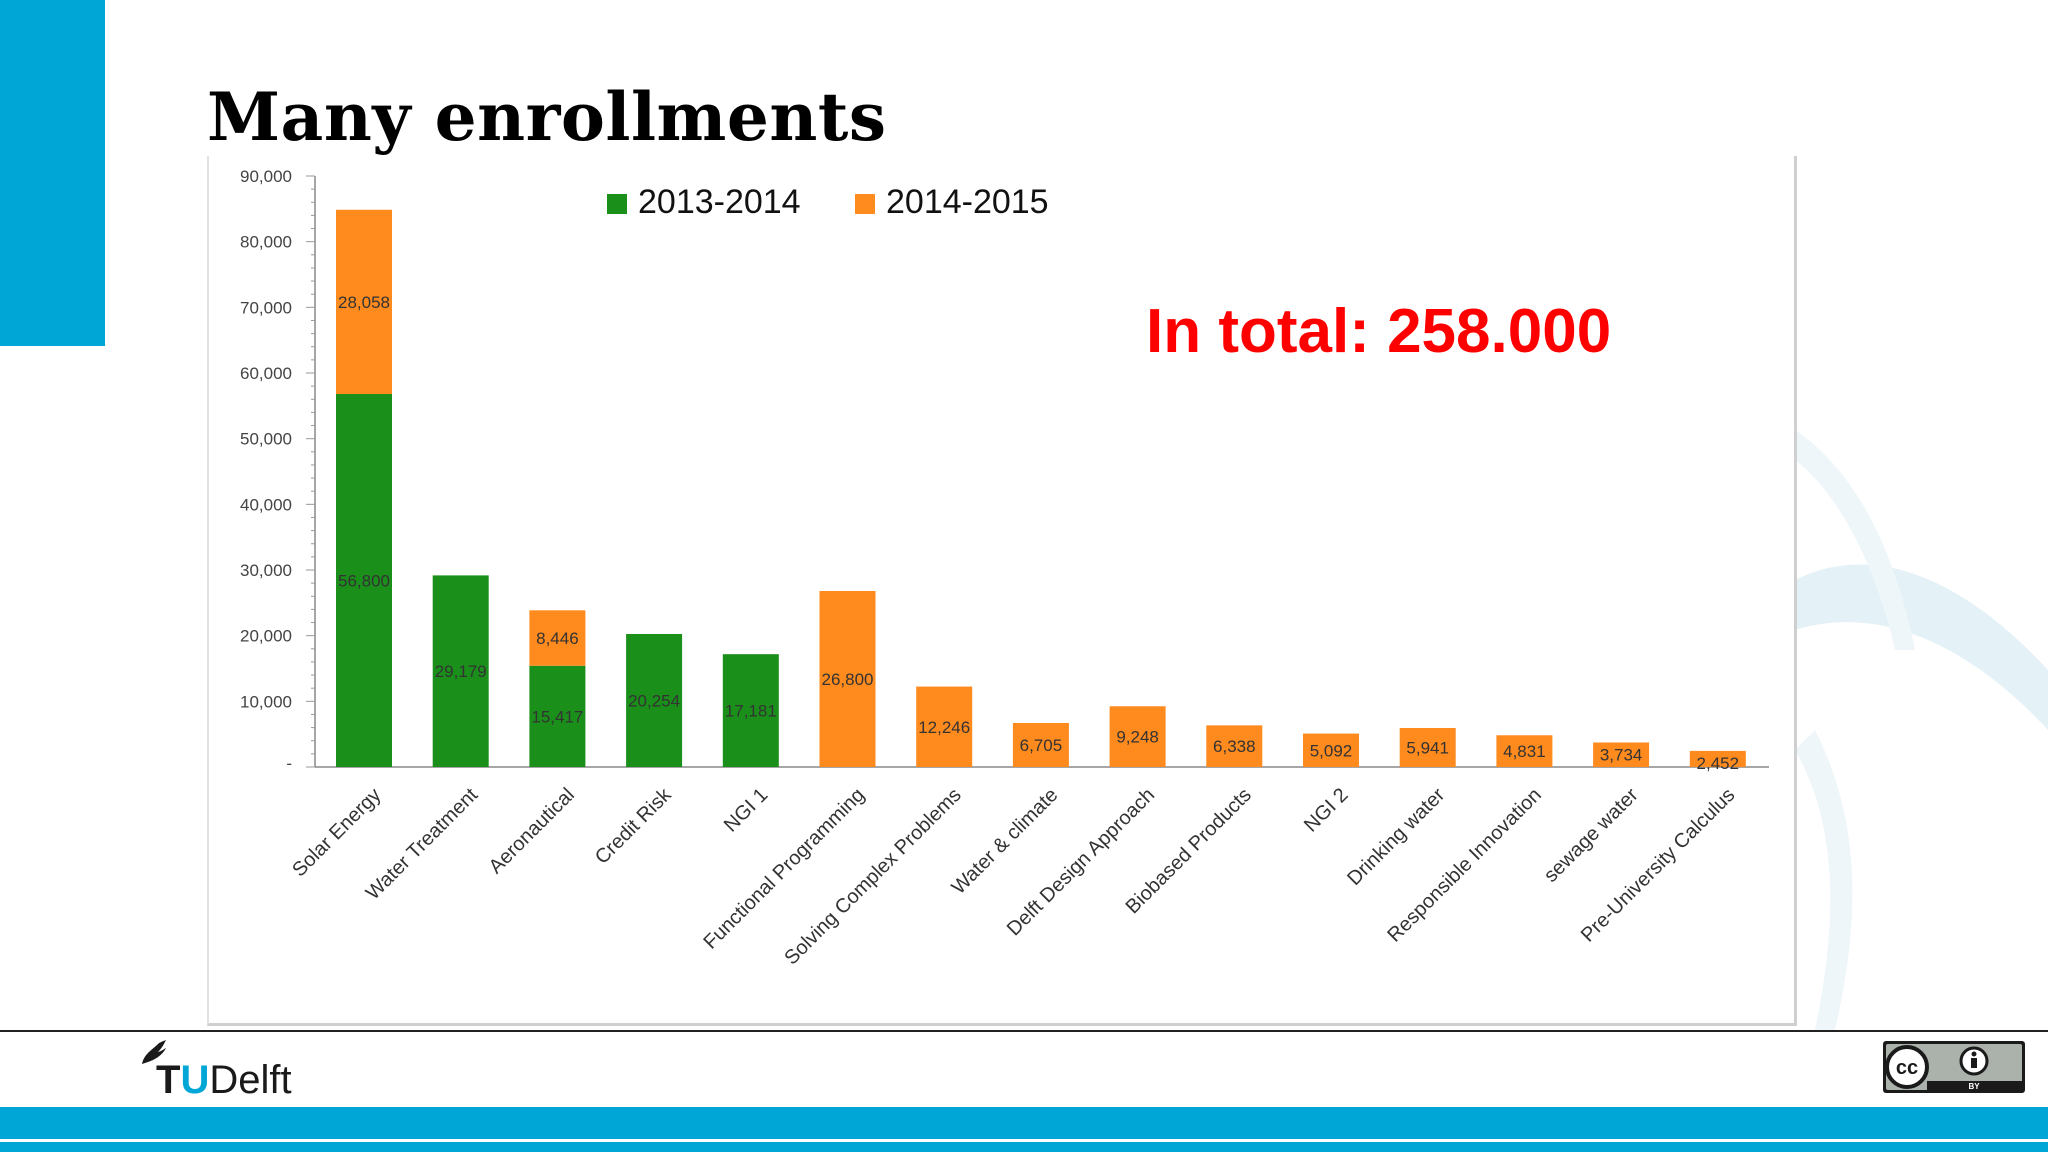  I want to click on data-label: 5,941, so click(1427, 747).